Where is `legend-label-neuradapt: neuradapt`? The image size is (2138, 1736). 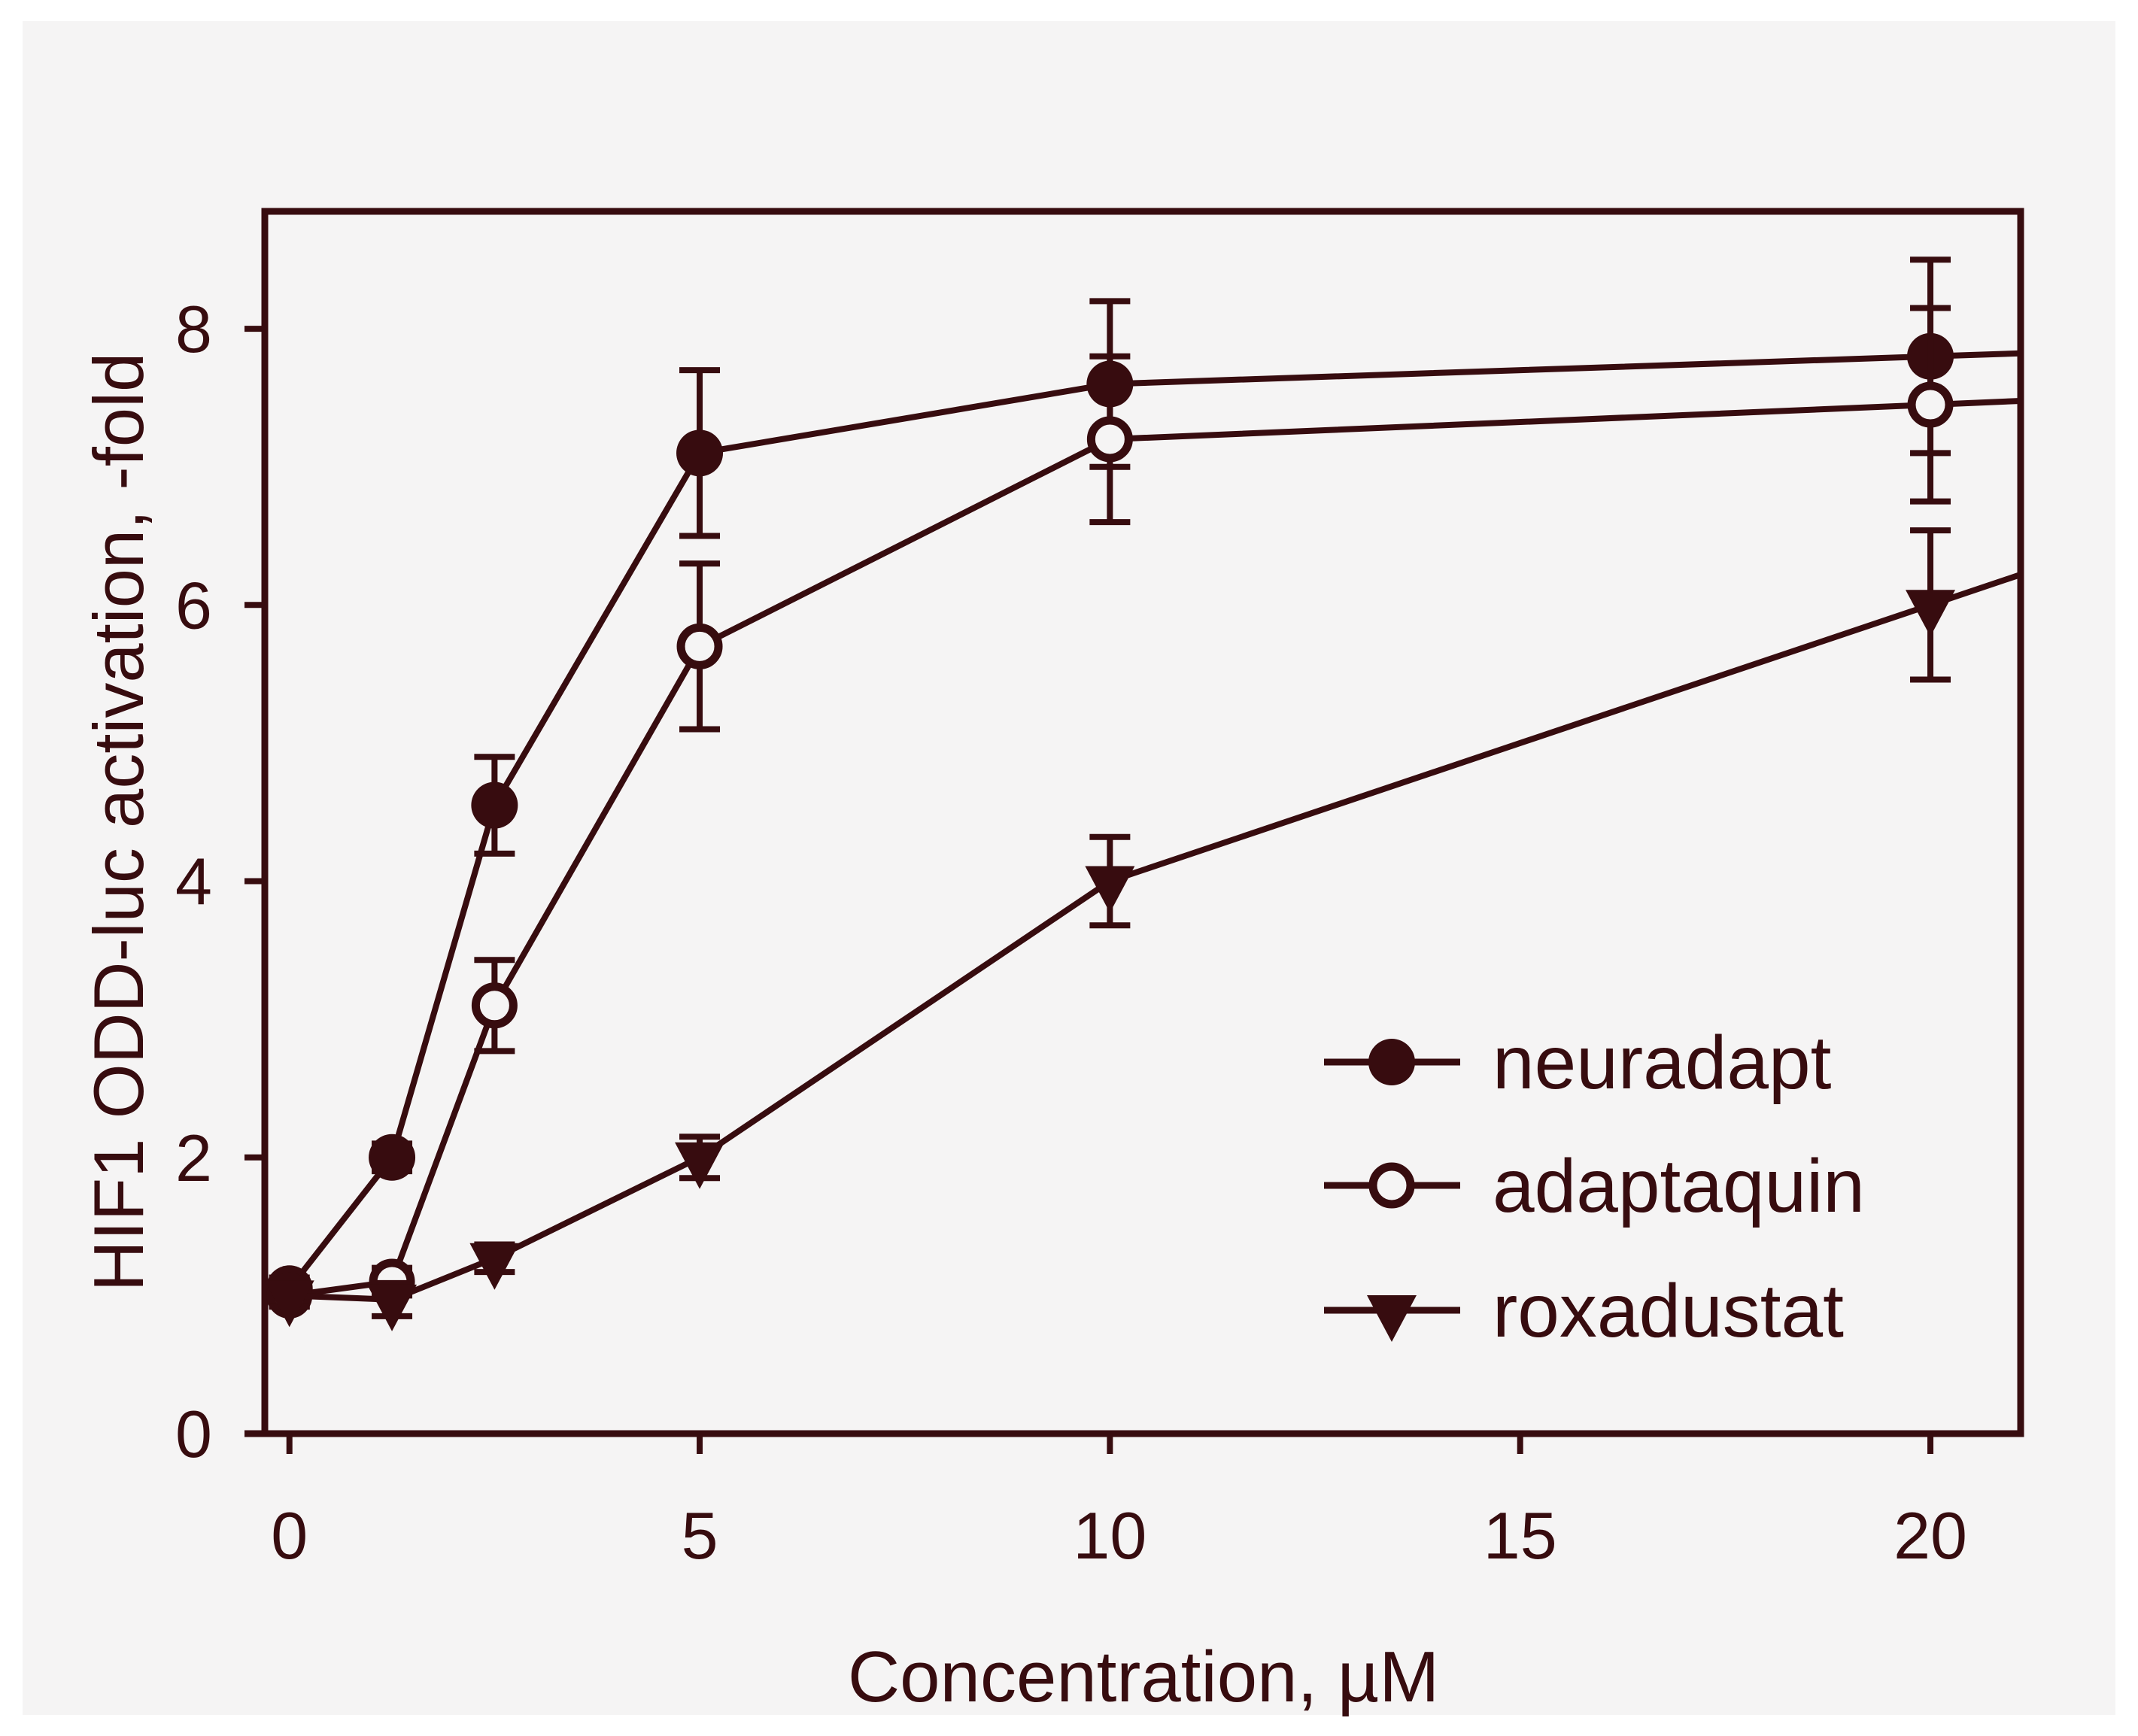 legend-label-neuradapt: neuradapt is located at coordinates (1663, 1063).